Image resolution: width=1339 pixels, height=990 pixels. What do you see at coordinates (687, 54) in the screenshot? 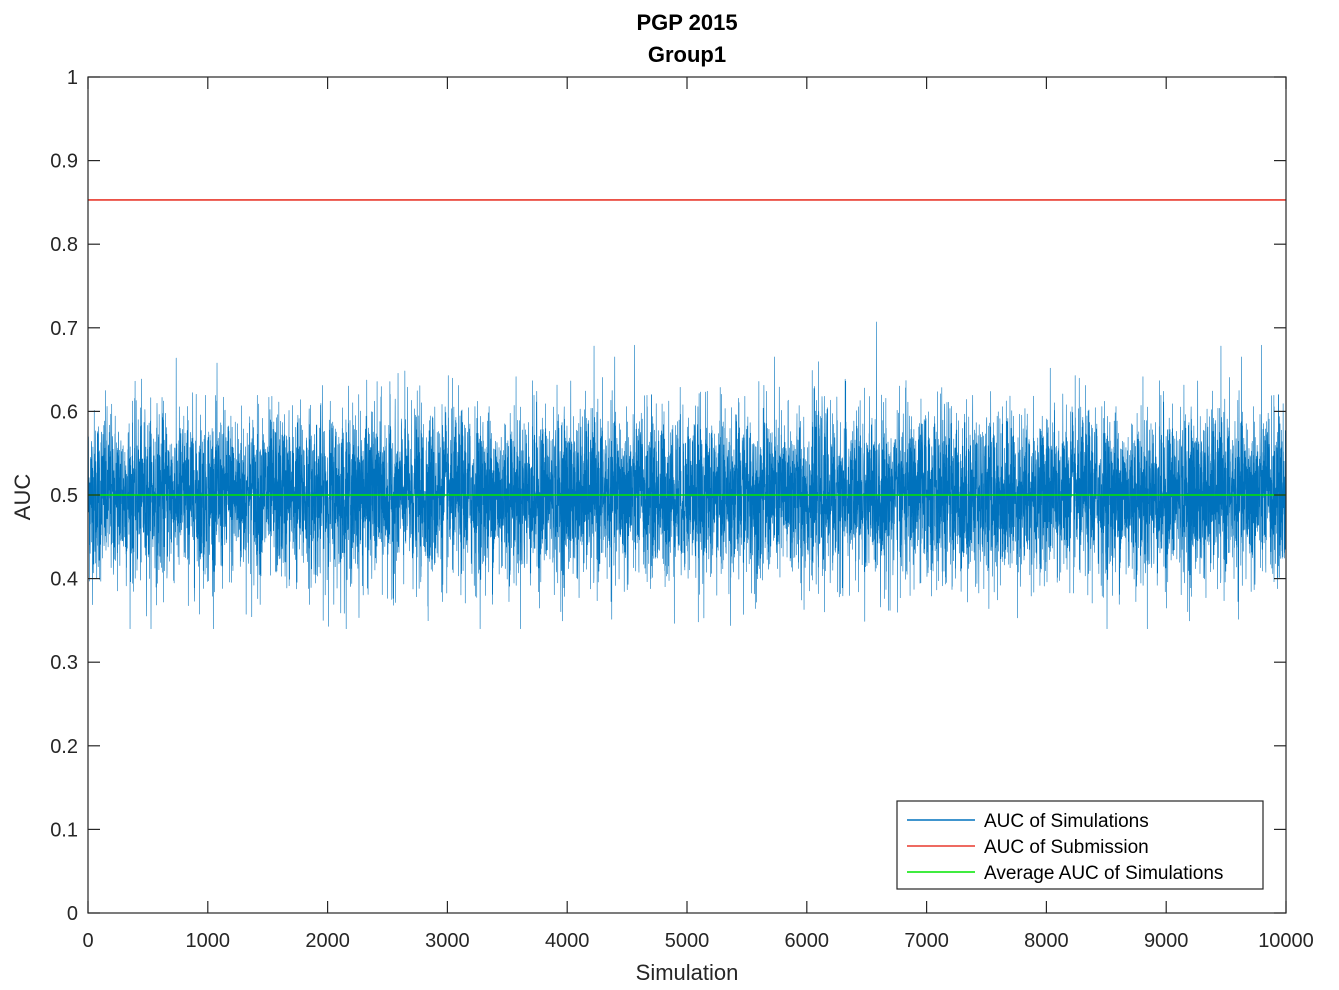
I see `chart-subtitle: Group1` at bounding box center [687, 54].